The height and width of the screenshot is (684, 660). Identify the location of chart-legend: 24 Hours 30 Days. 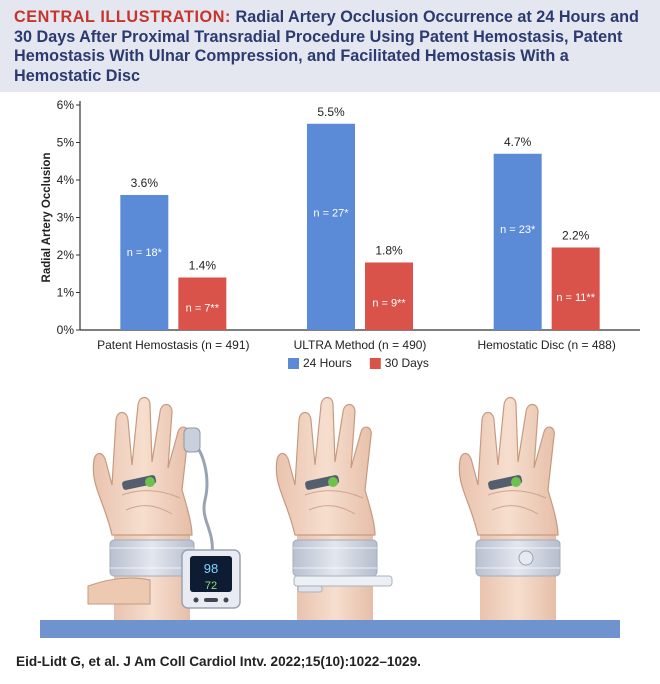
(358, 363).